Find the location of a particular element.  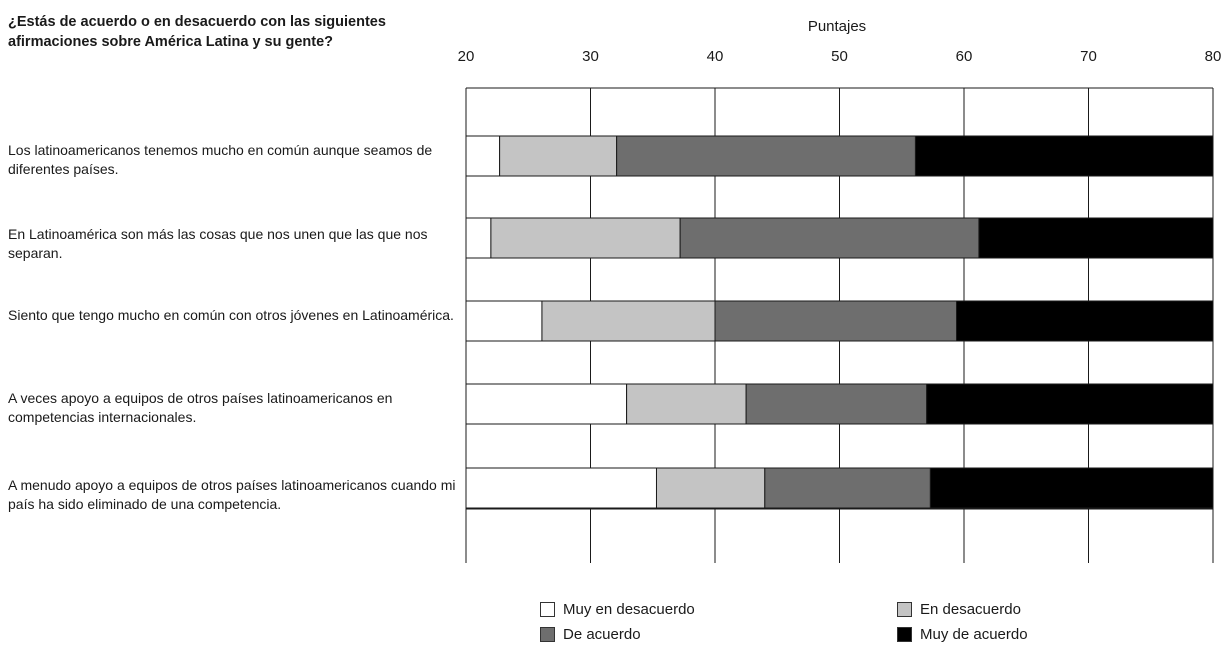

legend-label-en-desacuerdo: En desacuerdo is located at coordinates (970, 609).